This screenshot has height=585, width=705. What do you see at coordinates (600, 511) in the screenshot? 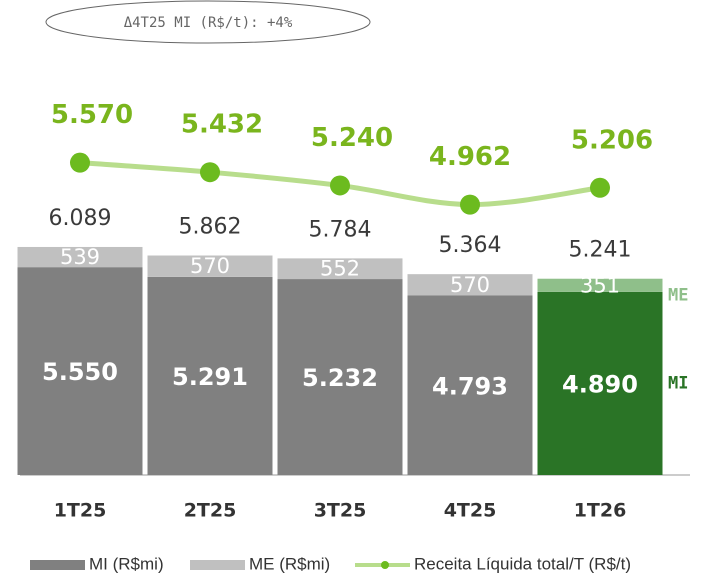
I see `x-tick-label: 1T26` at bounding box center [600, 511].